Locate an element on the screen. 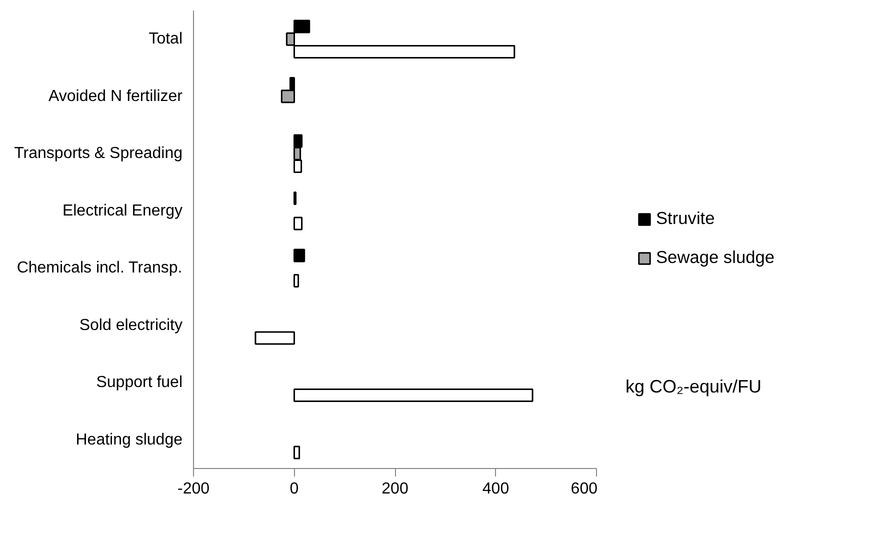  legend-label: Sewage sludge is located at coordinates (715, 257).